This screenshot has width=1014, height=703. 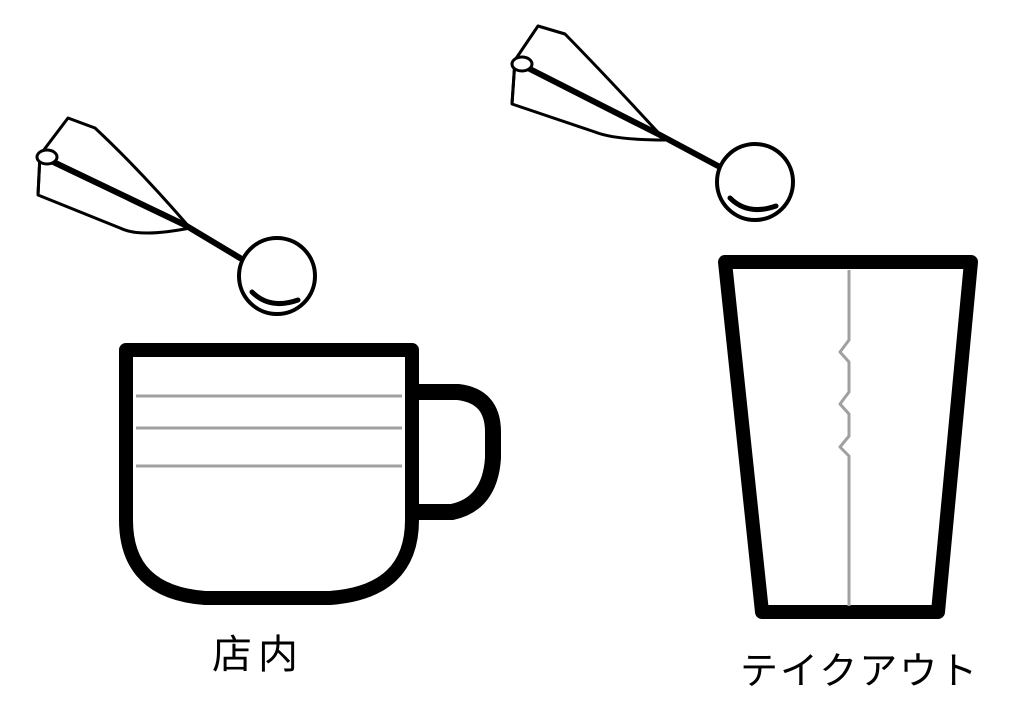 What do you see at coordinates (258, 655) in the screenshot?
I see `in-store-label: 店内` at bounding box center [258, 655].